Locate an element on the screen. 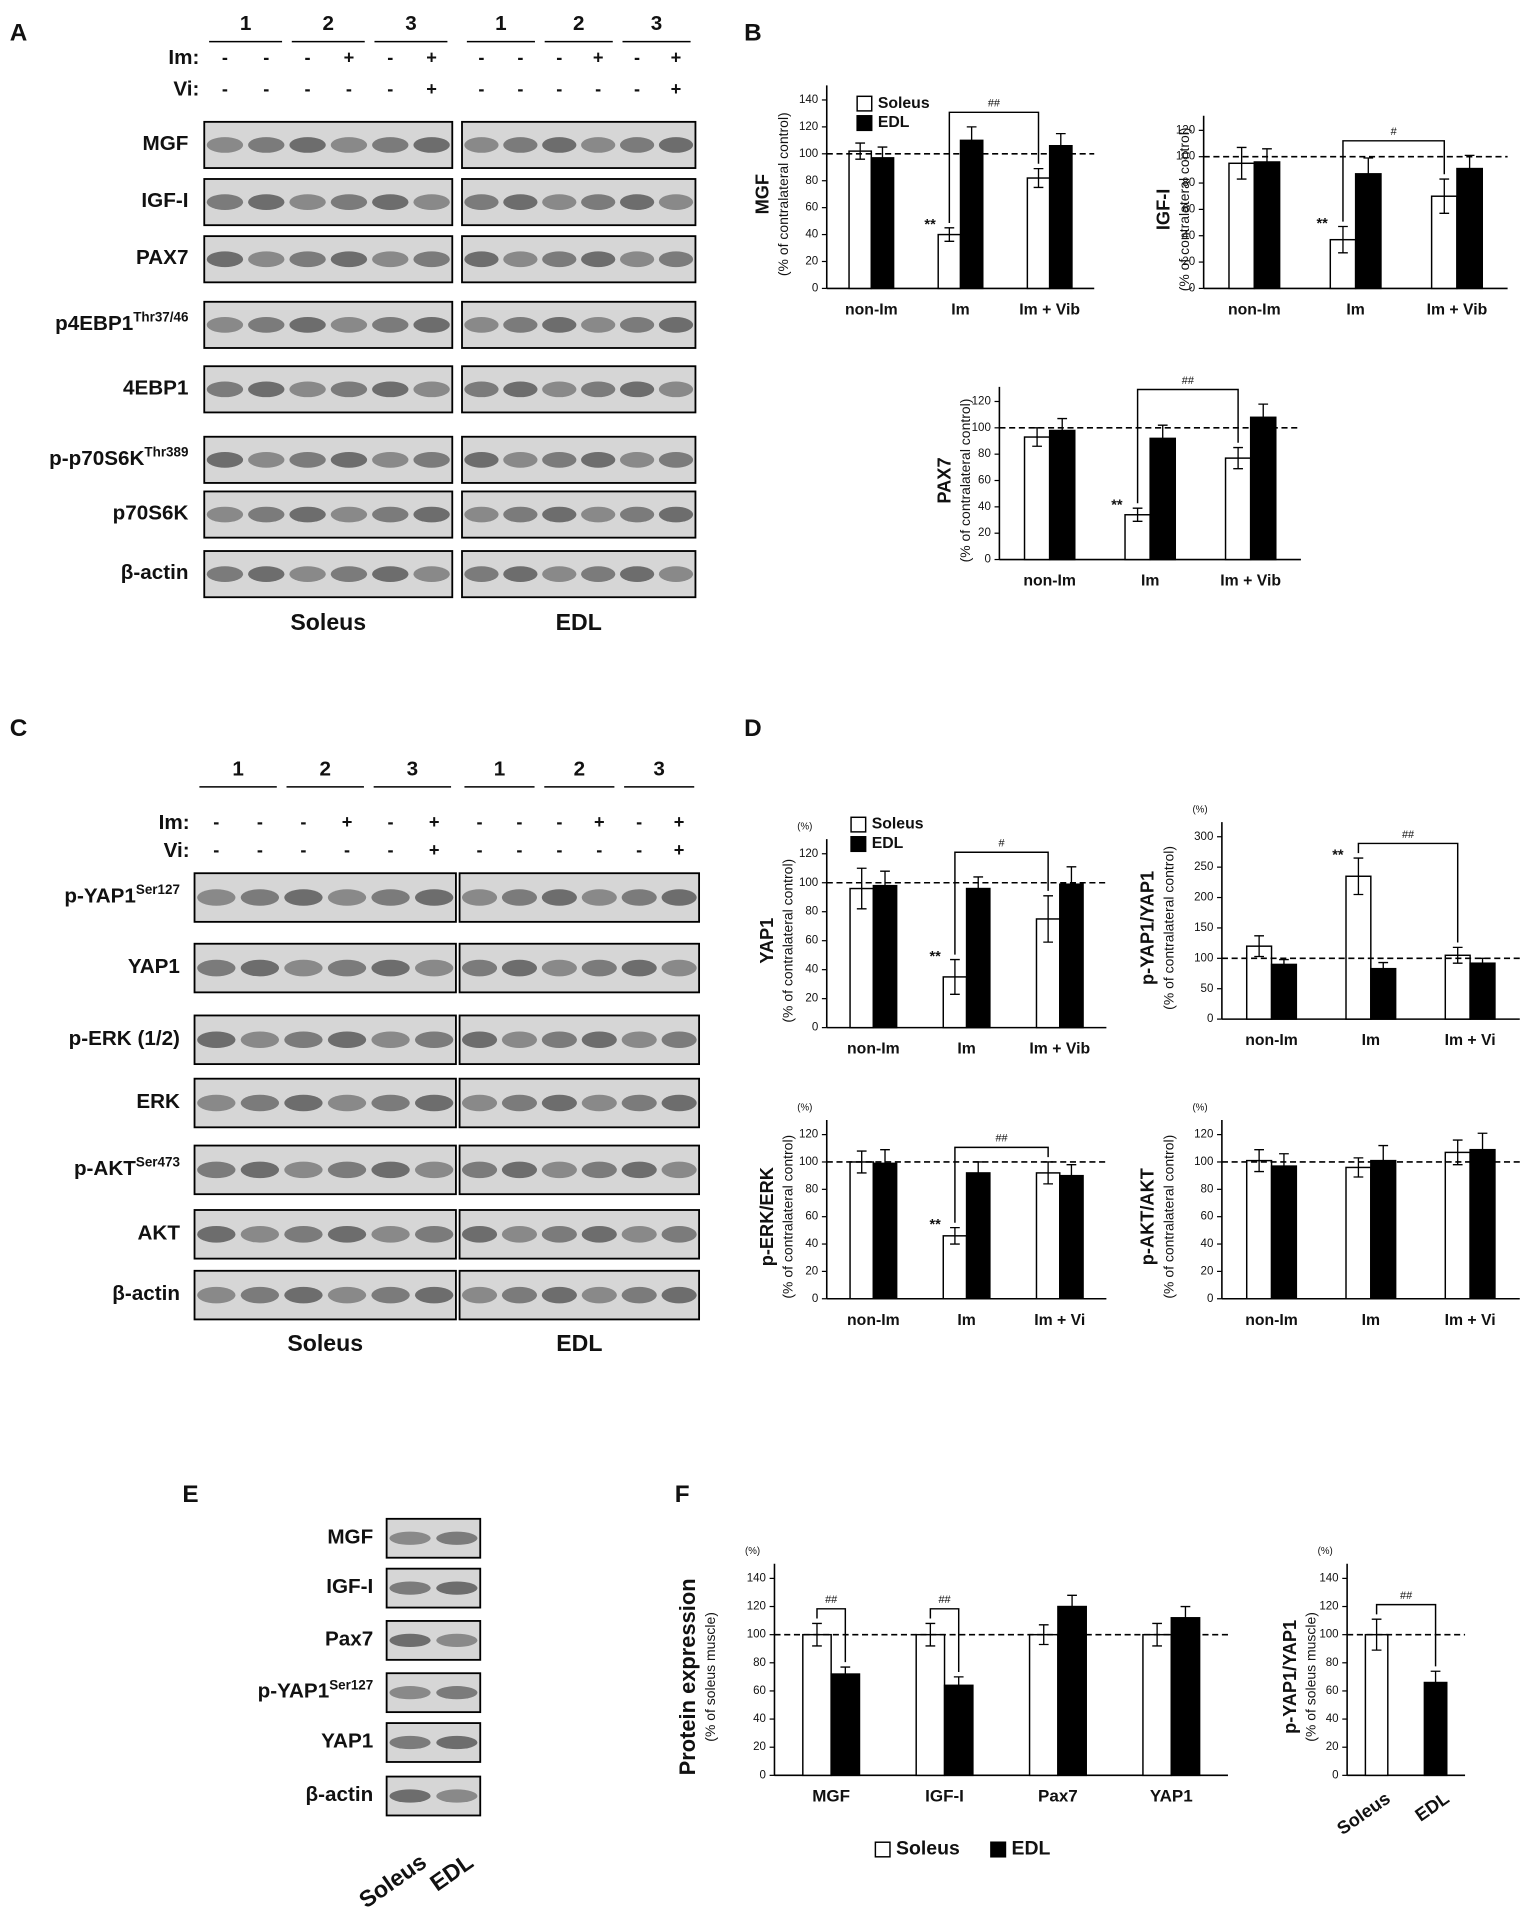 Image resolution: width=1538 pixels, height=1913 pixels. x-tick-label: IGF-I is located at coordinates (944, 1796).